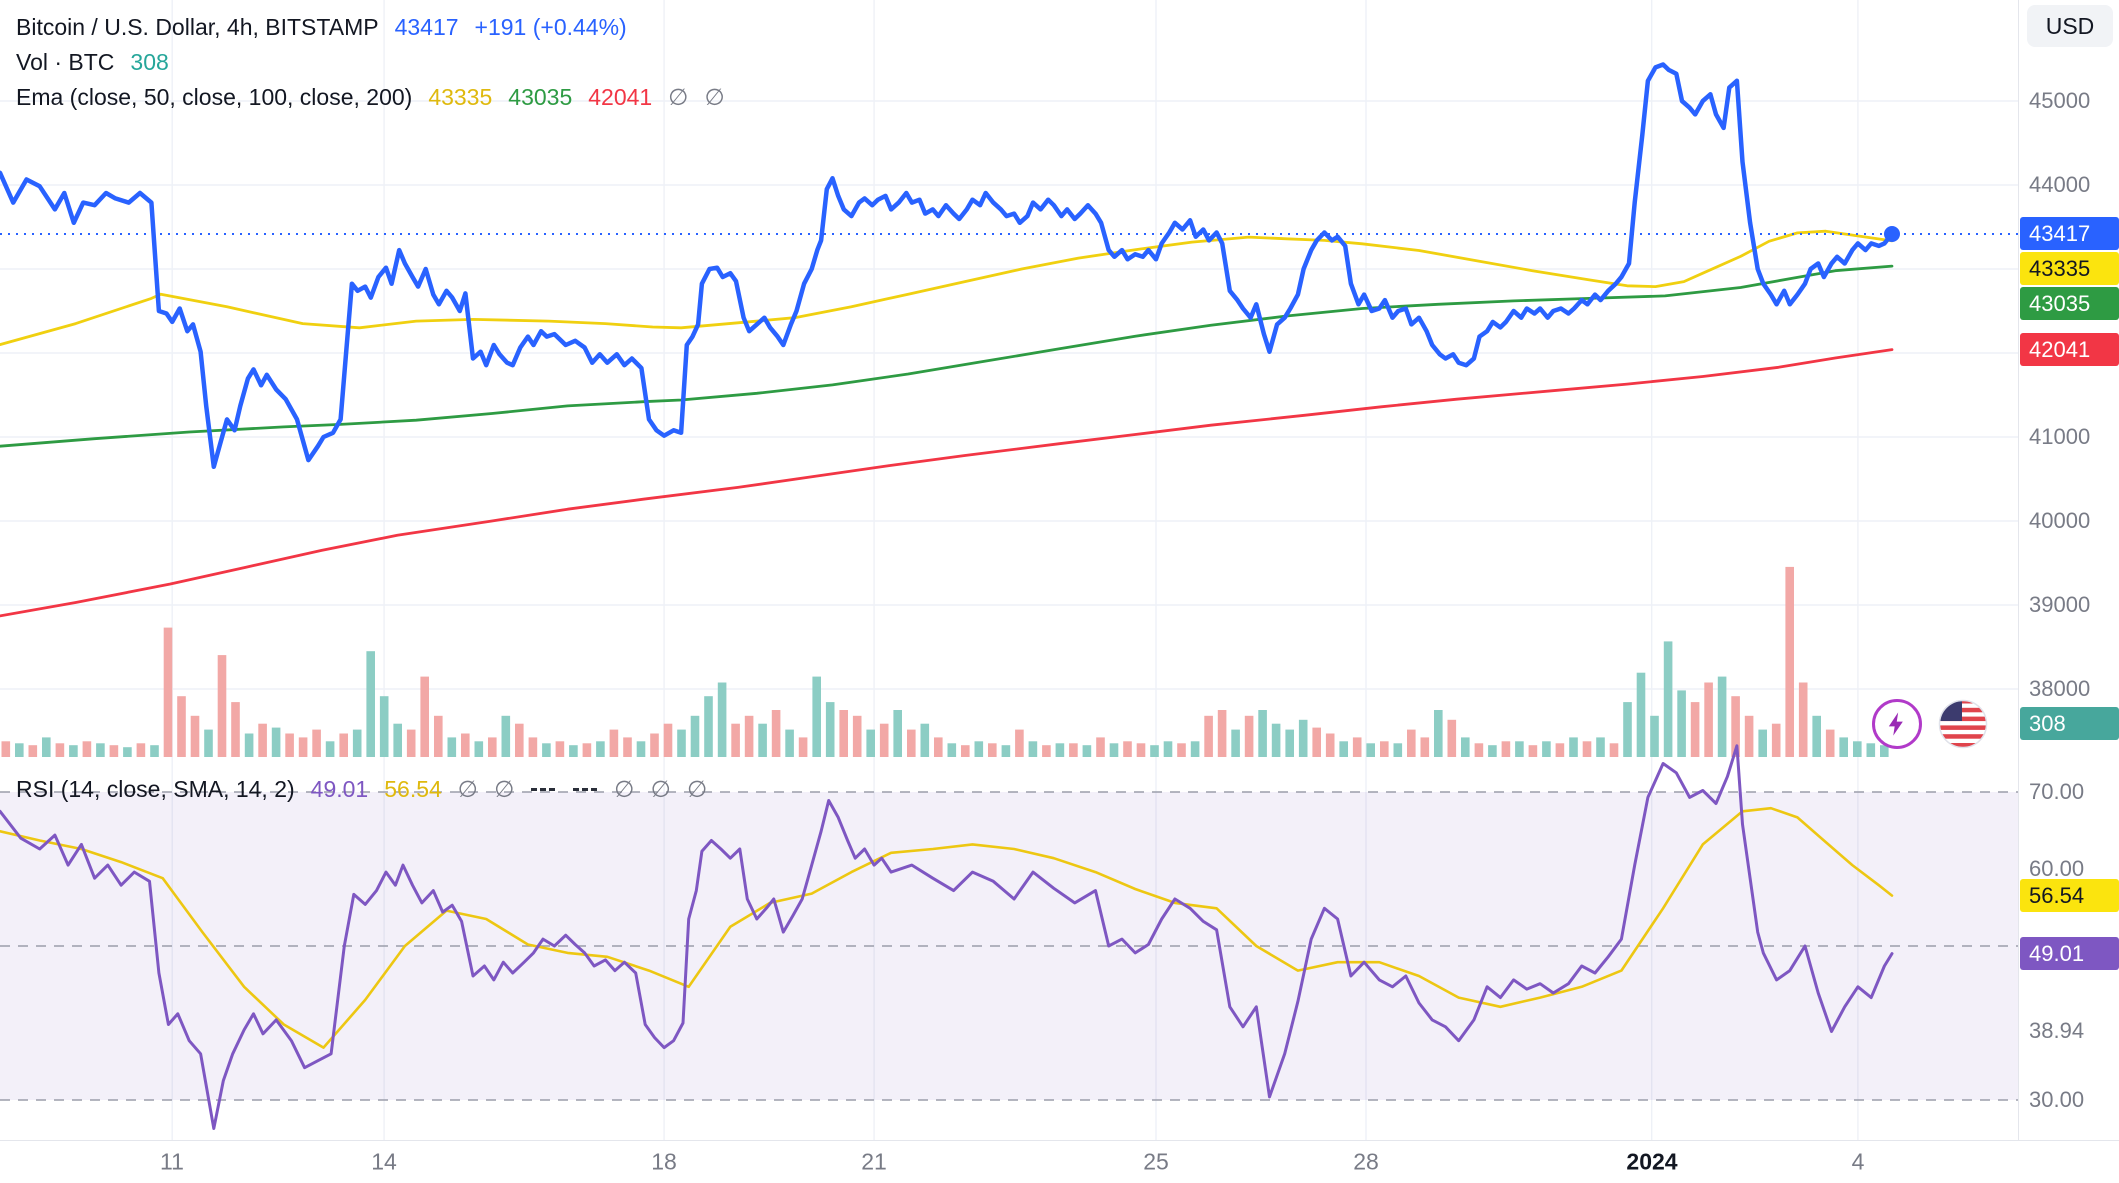 This screenshot has width=2119, height=1183. I want to click on time-axis-label: 2024, so click(1652, 1161).